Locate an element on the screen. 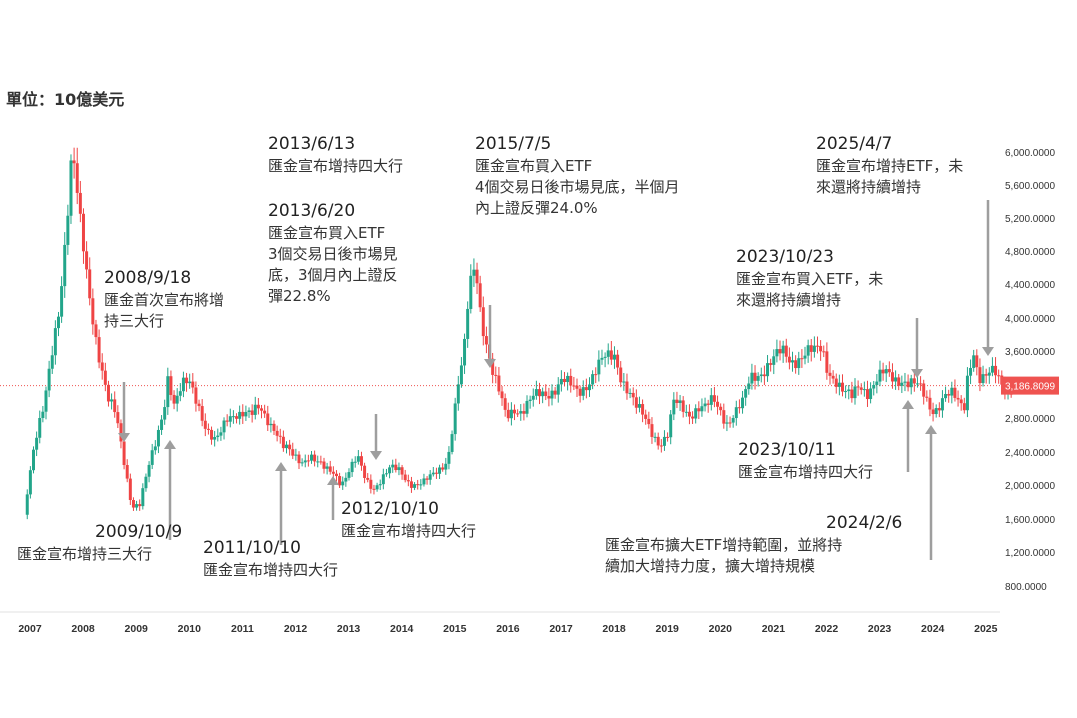 The width and height of the screenshot is (1077, 718). annotation: 2011/10/10 匯金宣布增持四大行 is located at coordinates (270, 558).